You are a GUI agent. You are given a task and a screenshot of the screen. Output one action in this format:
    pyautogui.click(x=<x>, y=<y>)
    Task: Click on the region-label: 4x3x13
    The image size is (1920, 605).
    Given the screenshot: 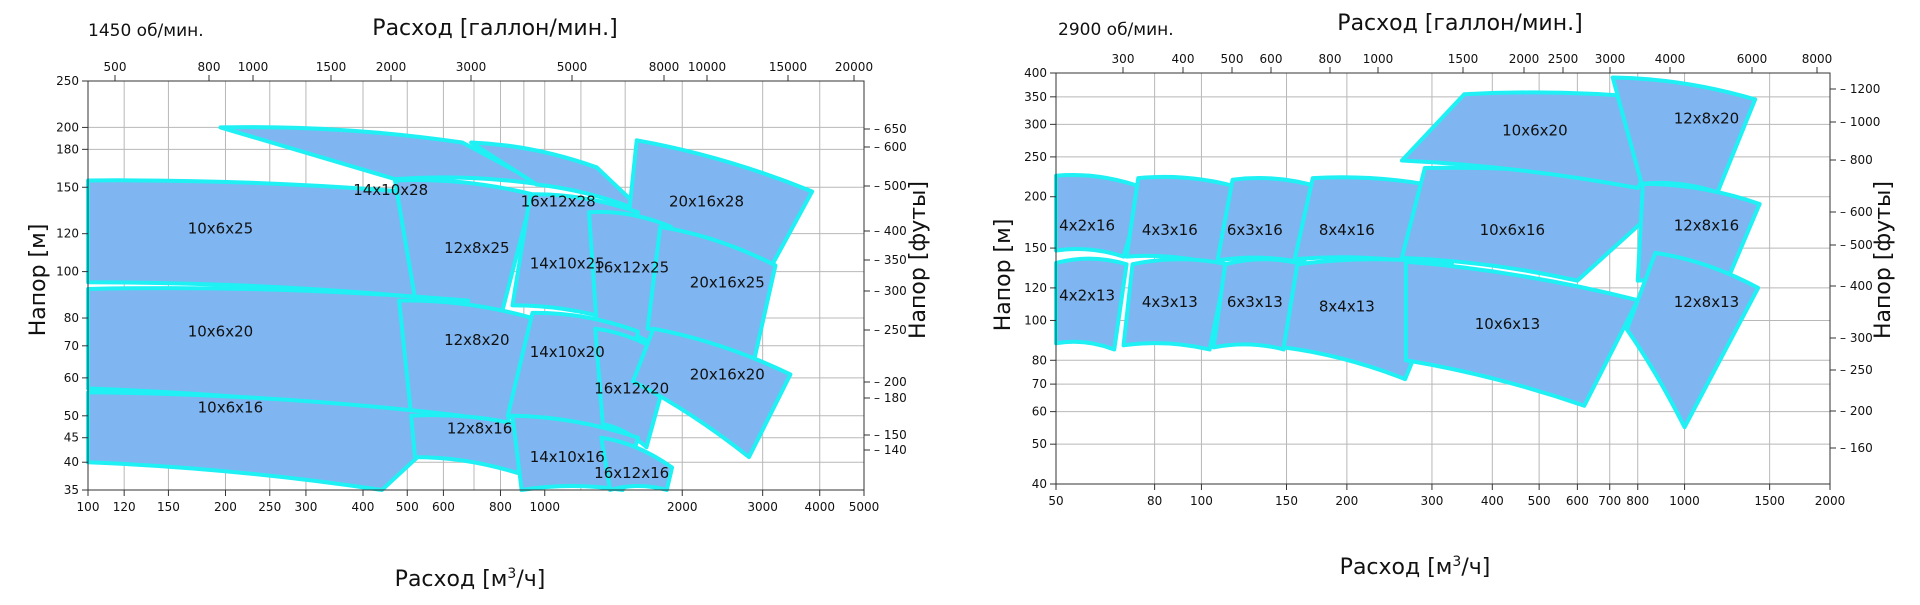 What is the action you would take?
    pyautogui.click(x=1170, y=302)
    